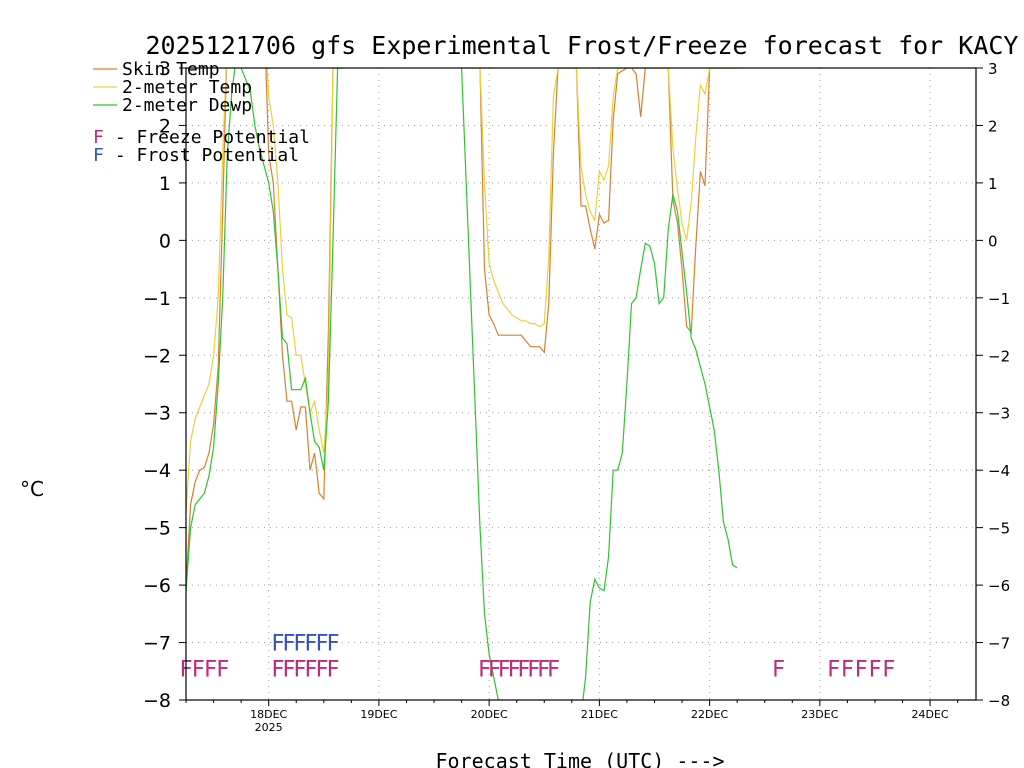 This screenshot has height=768, width=1024. I want to click on y-tick-label-right: −4, so click(999, 471).